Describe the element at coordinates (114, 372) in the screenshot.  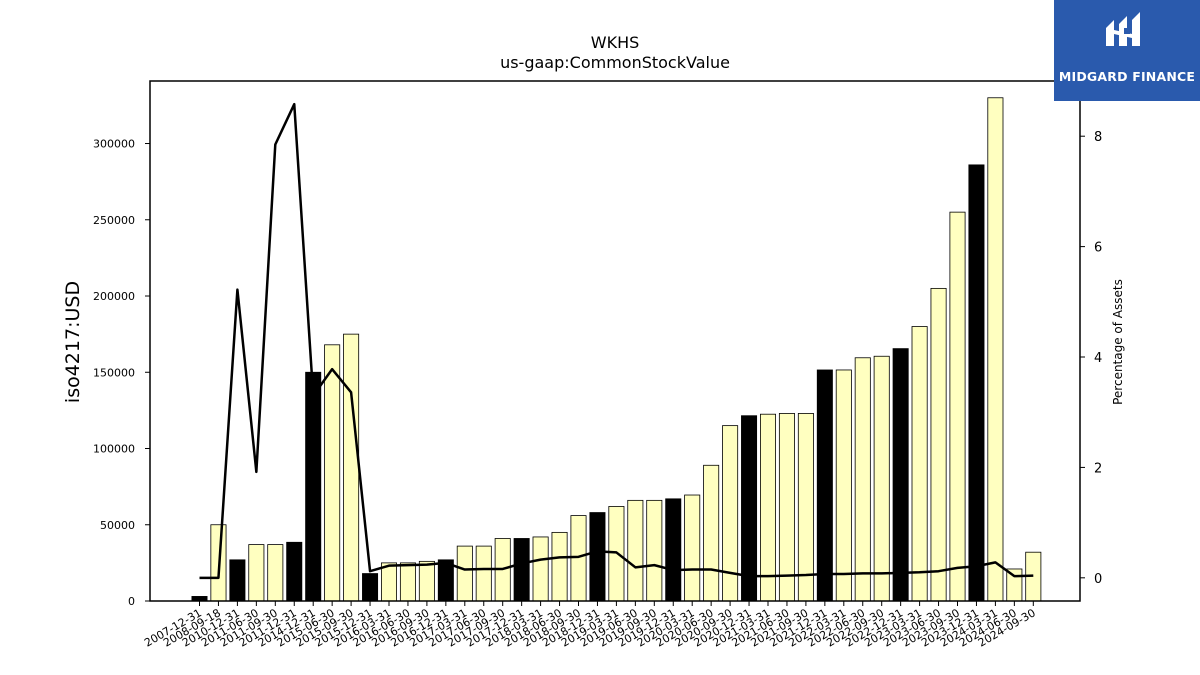
I see `y-tick-label: 150000` at that location.